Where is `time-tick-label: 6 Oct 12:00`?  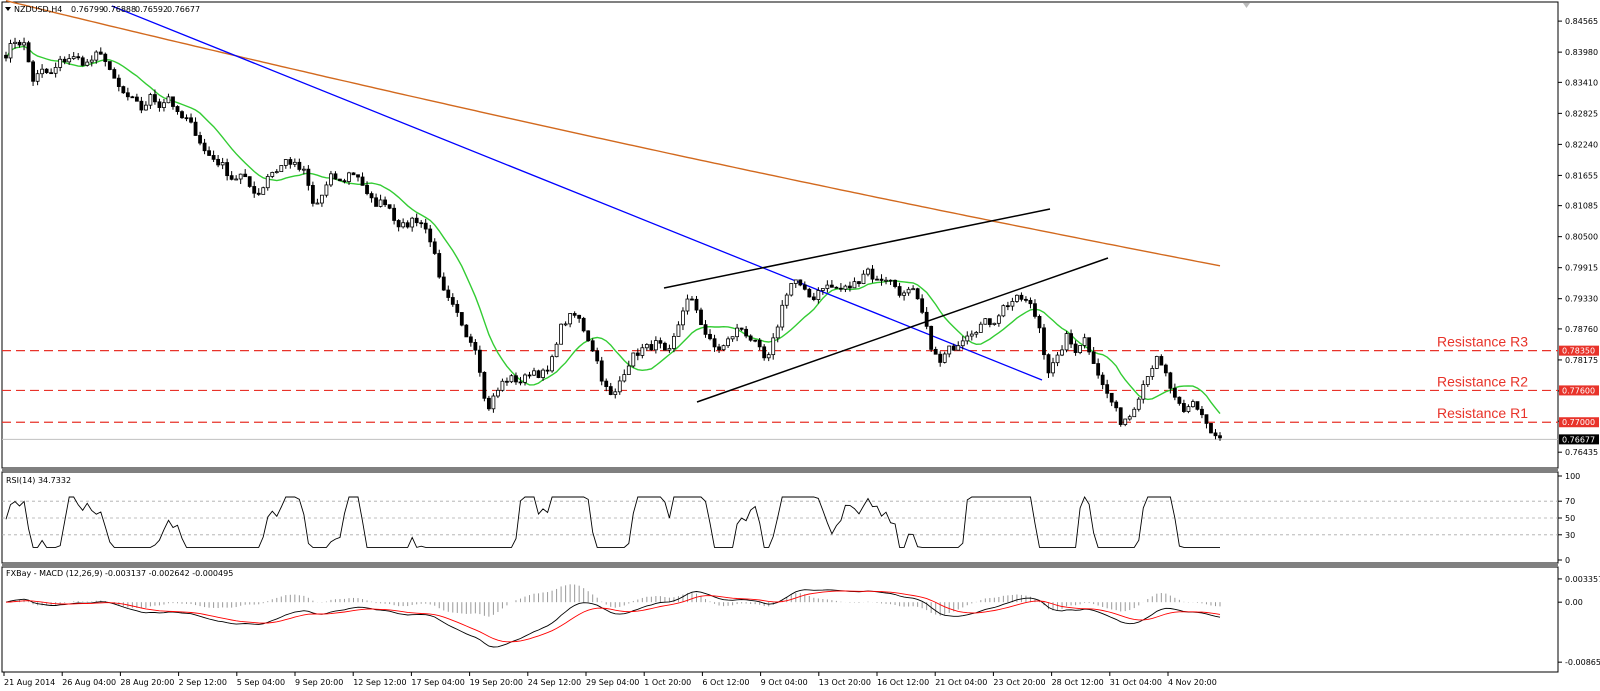 time-tick-label: 6 Oct 12:00 is located at coordinates (725, 682).